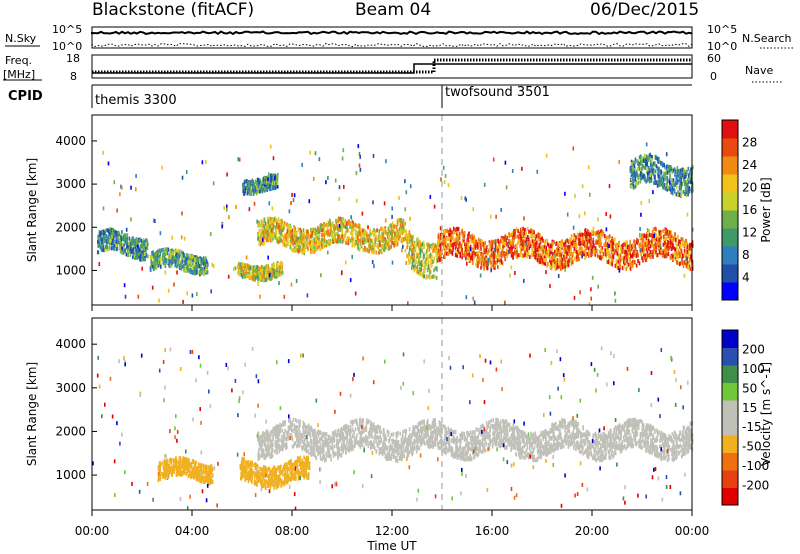  Describe the element at coordinates (749, 210) in the screenshot. I see `colorbar-tick-3: 16` at that location.